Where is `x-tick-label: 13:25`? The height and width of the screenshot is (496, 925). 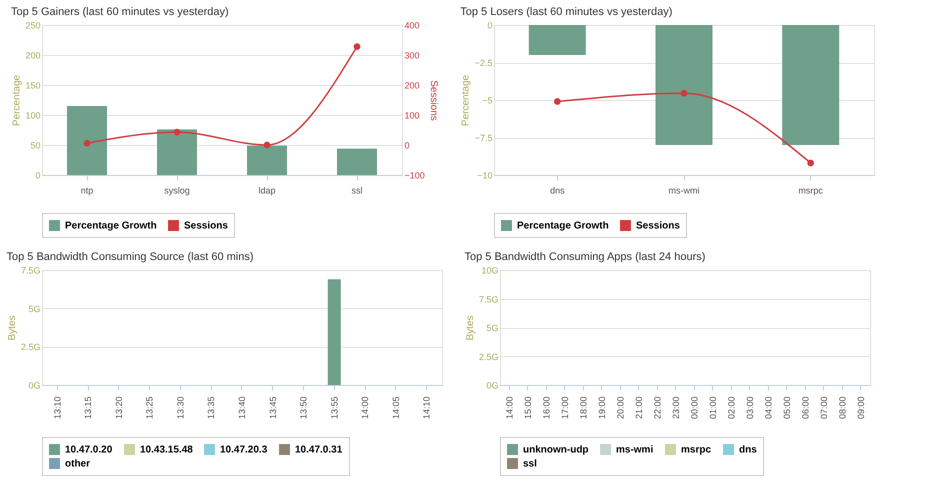
x-tick-label: 13:25 is located at coordinates (149, 408).